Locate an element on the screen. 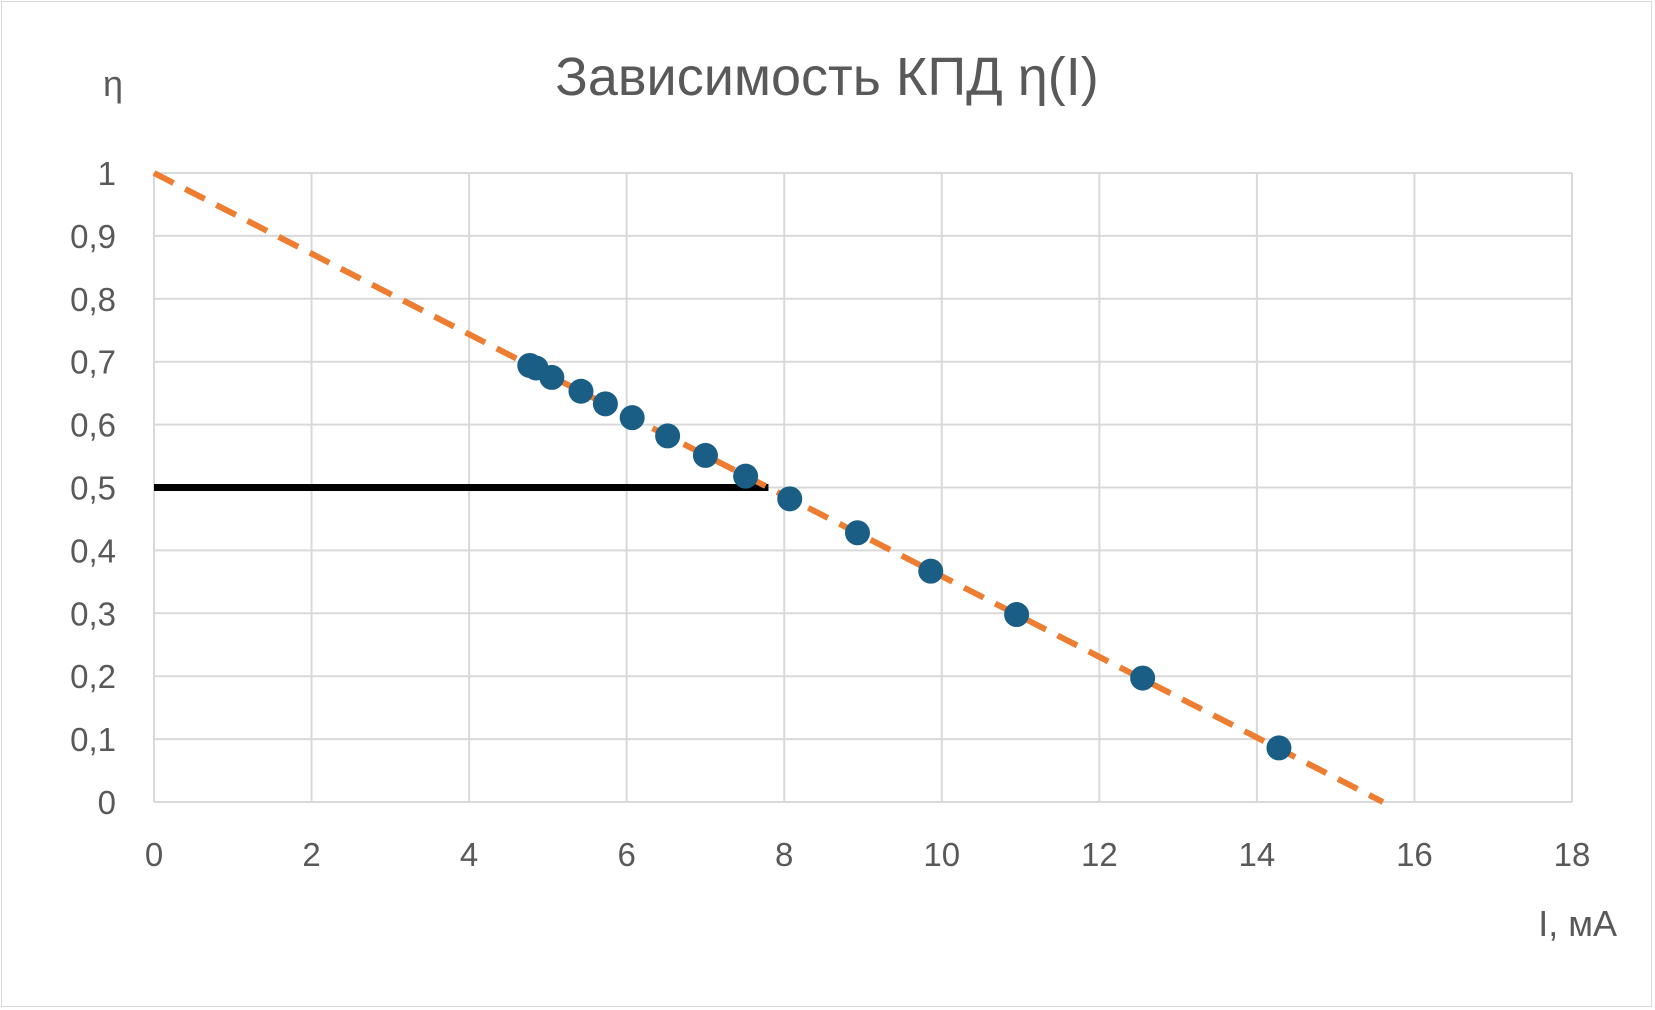 This screenshot has height=1010, width=1655. x-tick-label: 0 is located at coordinates (154, 854).